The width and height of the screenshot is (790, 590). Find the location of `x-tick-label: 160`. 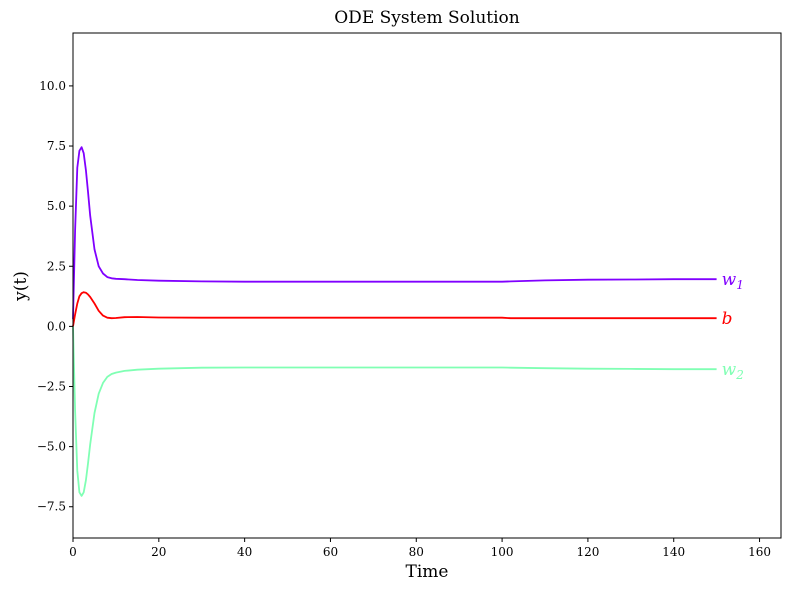

x-tick-label: 160 is located at coordinates (759, 552).